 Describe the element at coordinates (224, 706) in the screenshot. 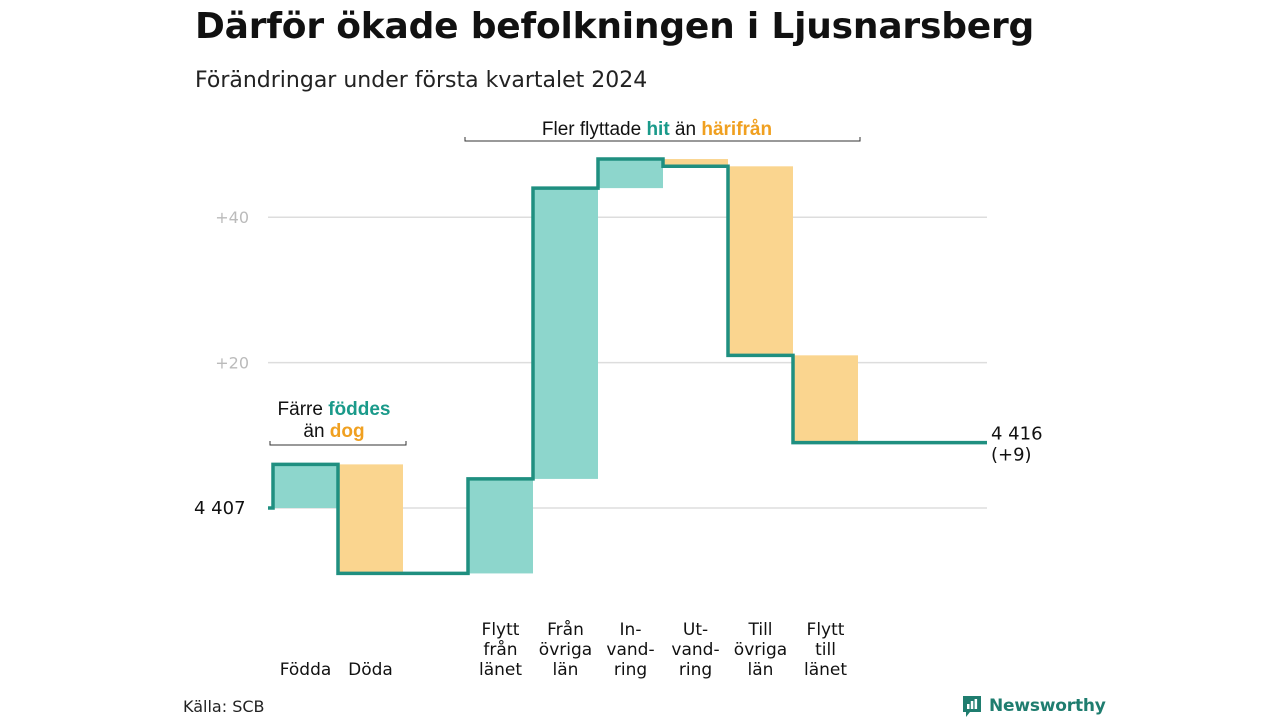

I see `source-note: Källa: SCB` at that location.